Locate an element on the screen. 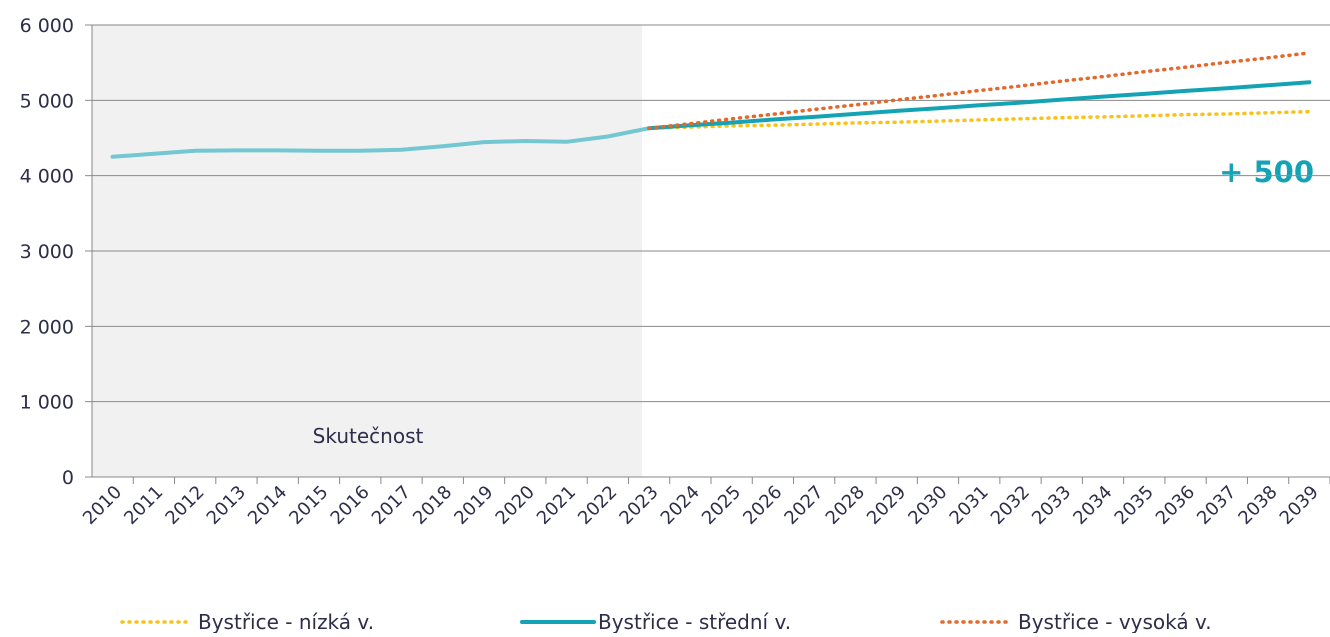 The width and height of the screenshot is (1330, 637). x-tick-label: 2022 is located at coordinates (597, 505).